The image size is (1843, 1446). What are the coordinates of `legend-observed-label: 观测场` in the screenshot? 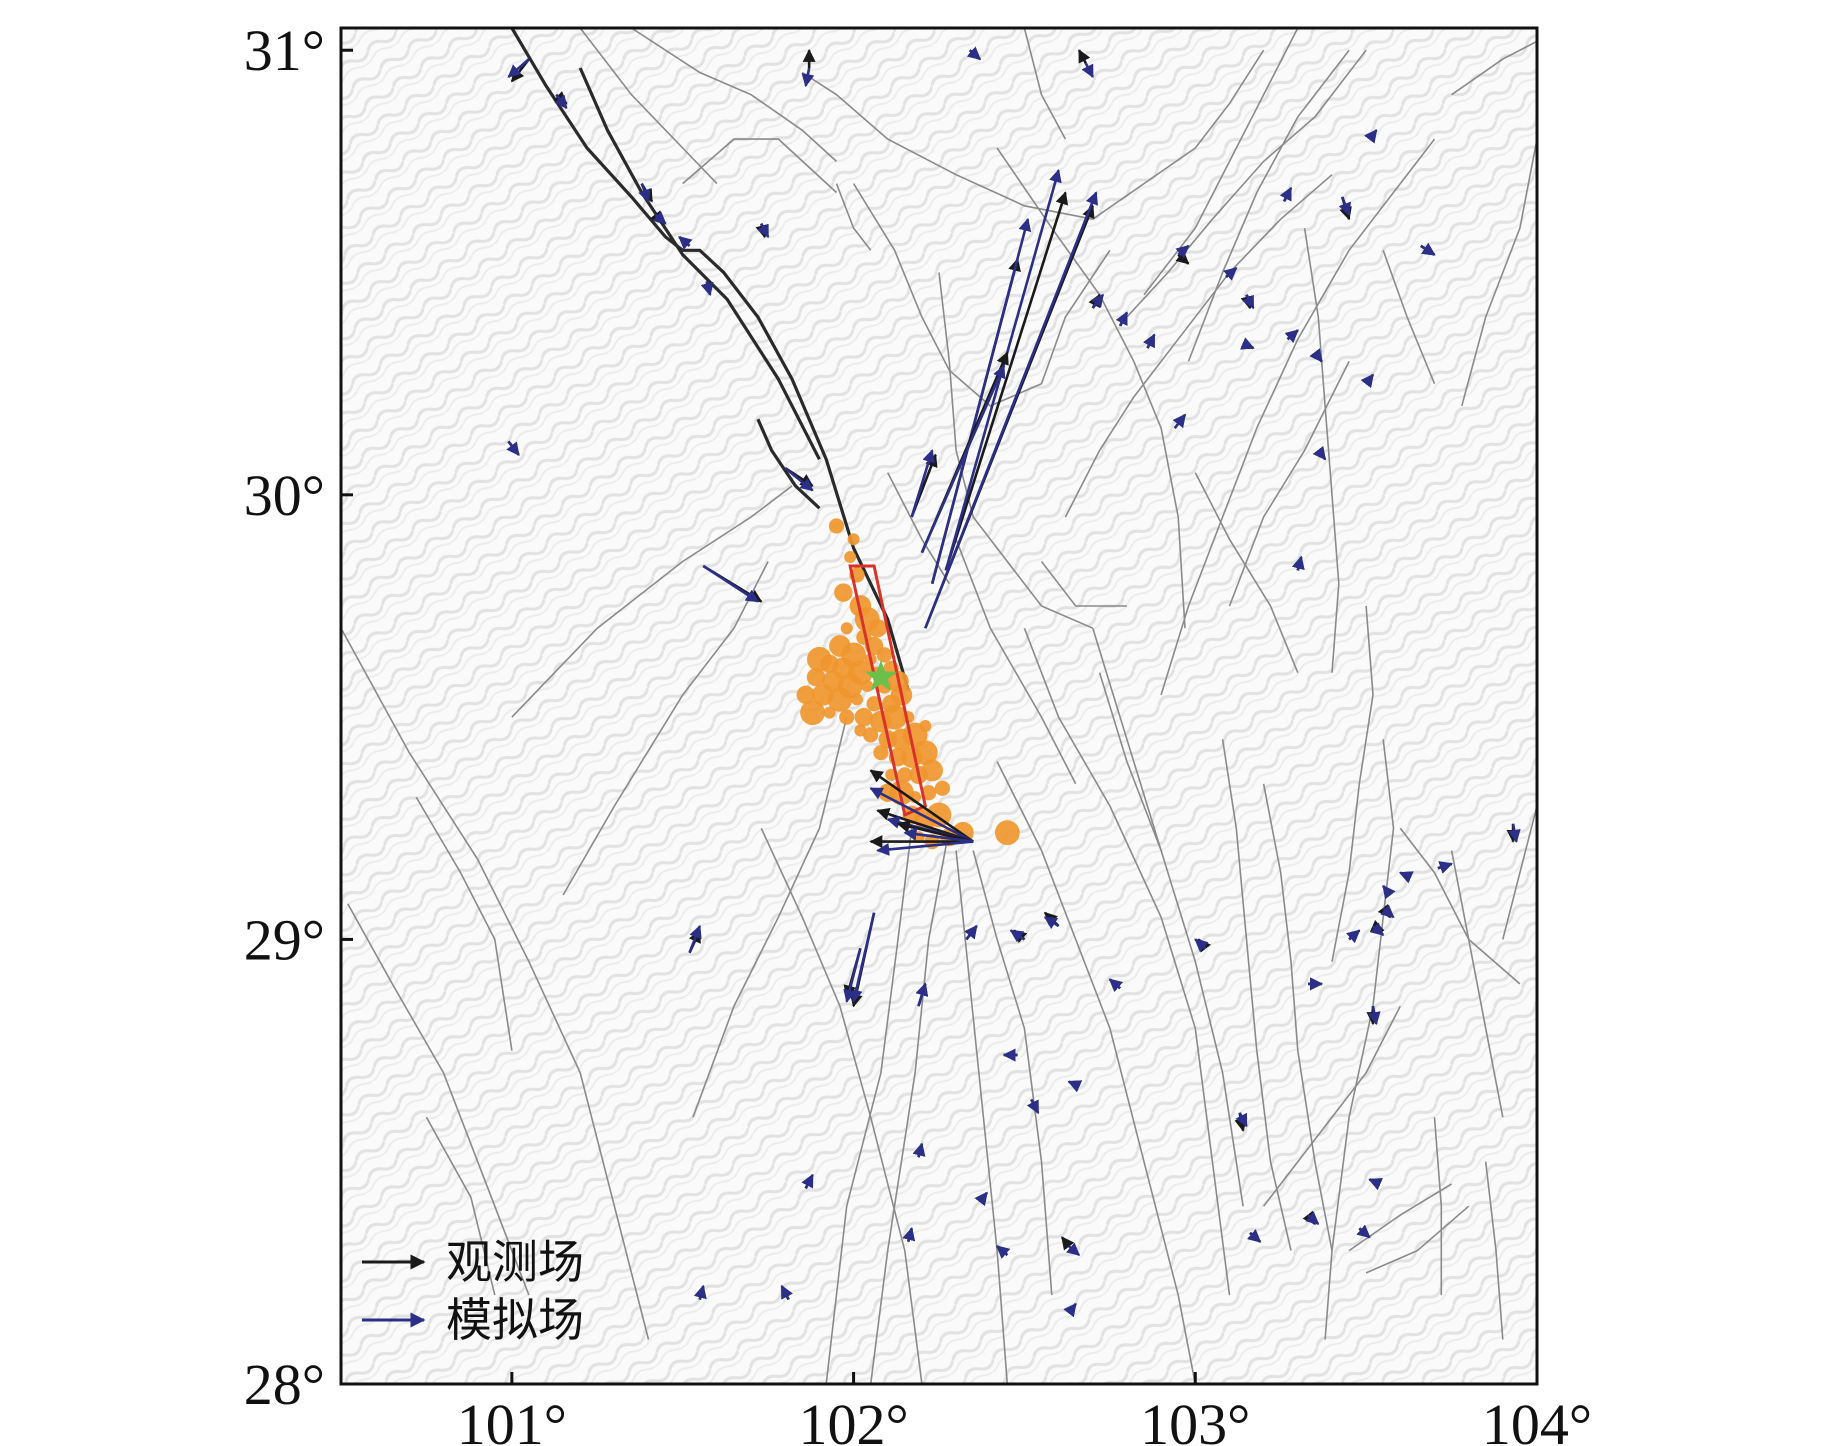 It's located at (515, 1262).